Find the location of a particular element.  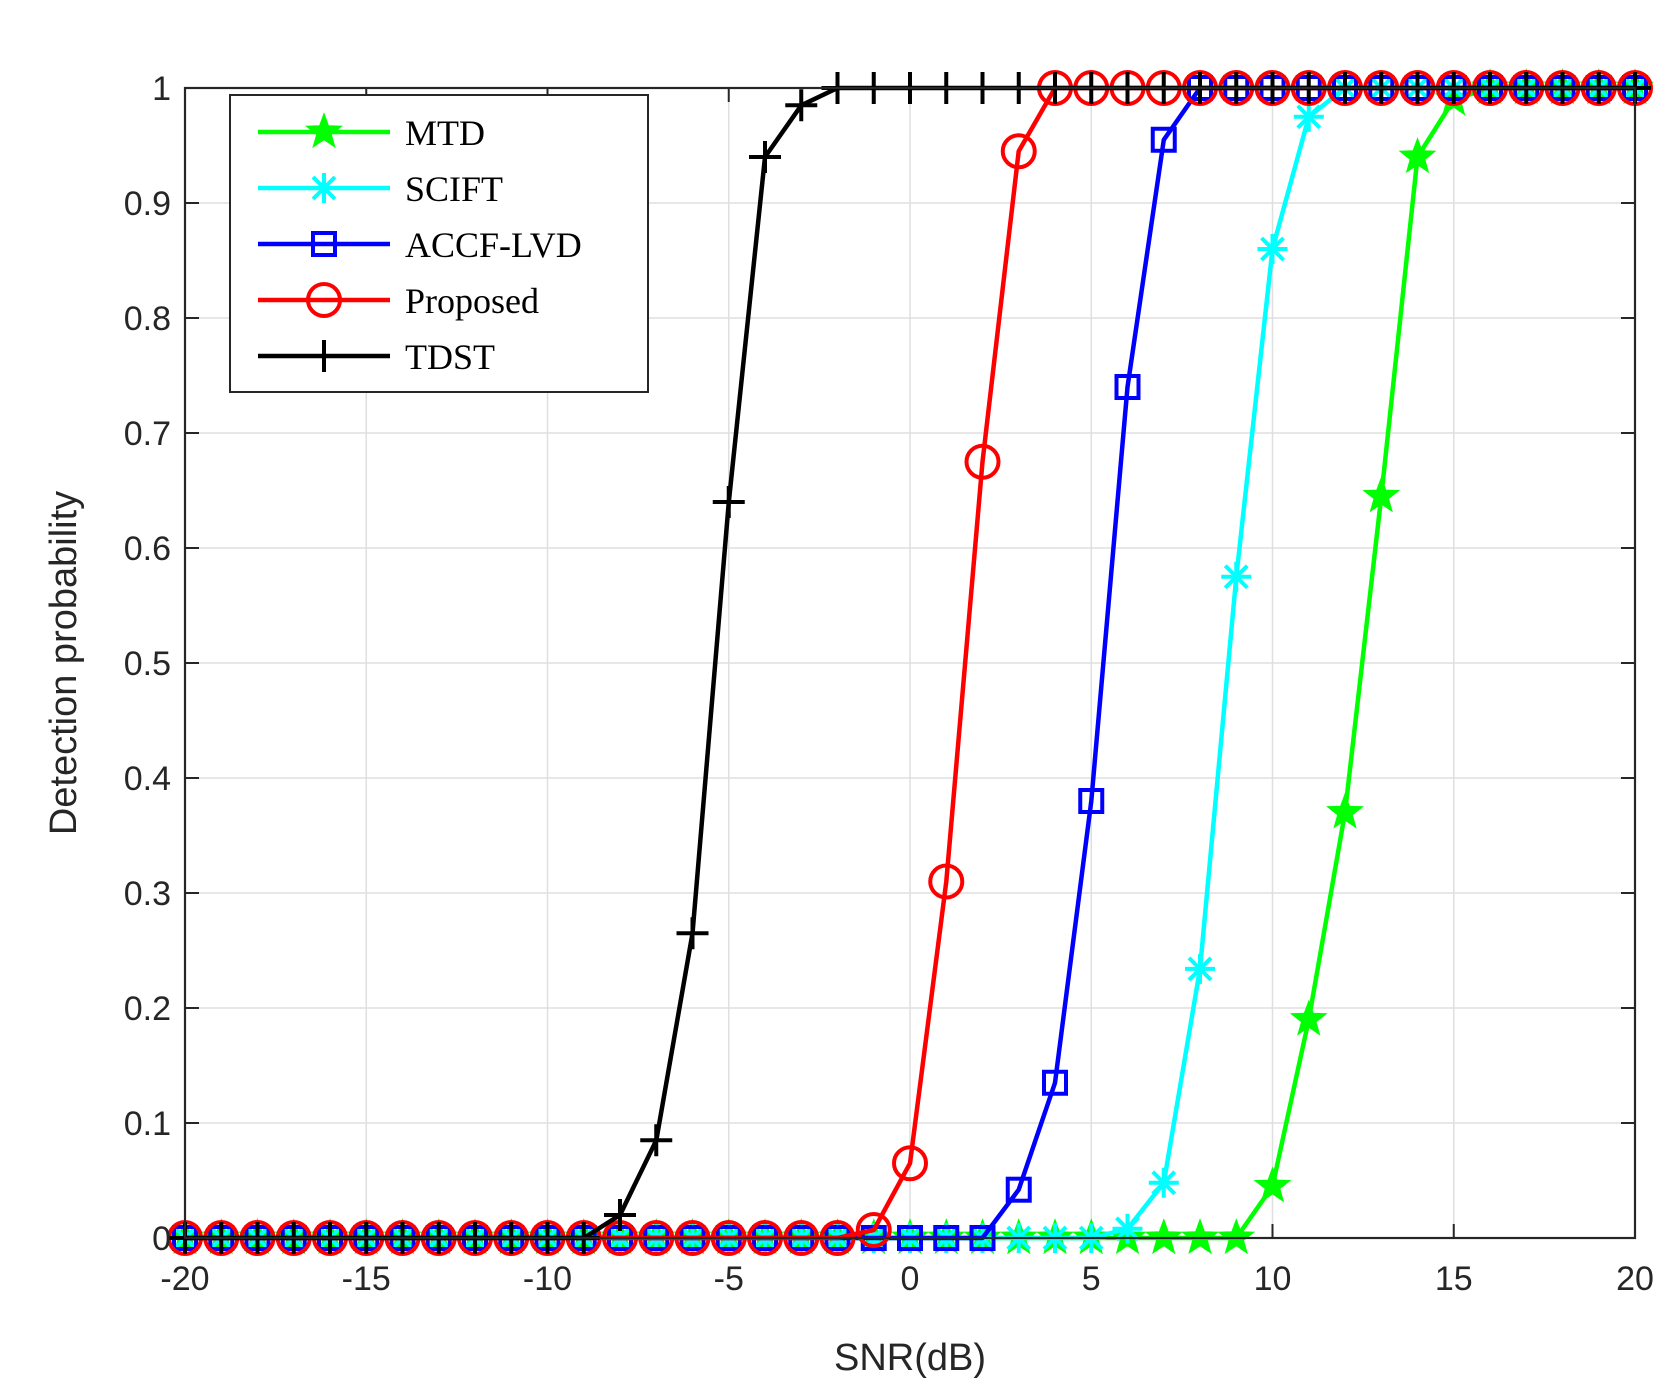

legend-label: SCIFT is located at coordinates (454, 189).